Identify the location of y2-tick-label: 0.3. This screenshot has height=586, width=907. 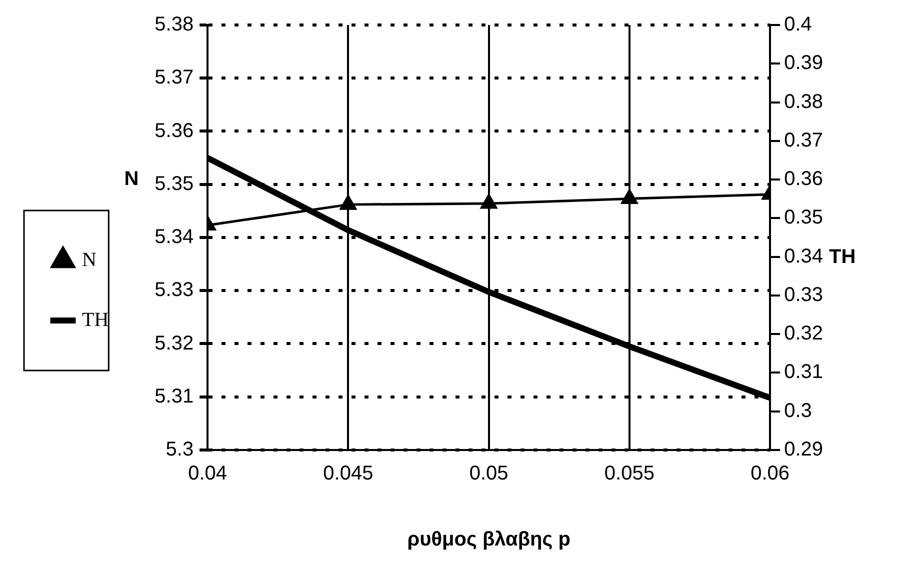
(798, 411).